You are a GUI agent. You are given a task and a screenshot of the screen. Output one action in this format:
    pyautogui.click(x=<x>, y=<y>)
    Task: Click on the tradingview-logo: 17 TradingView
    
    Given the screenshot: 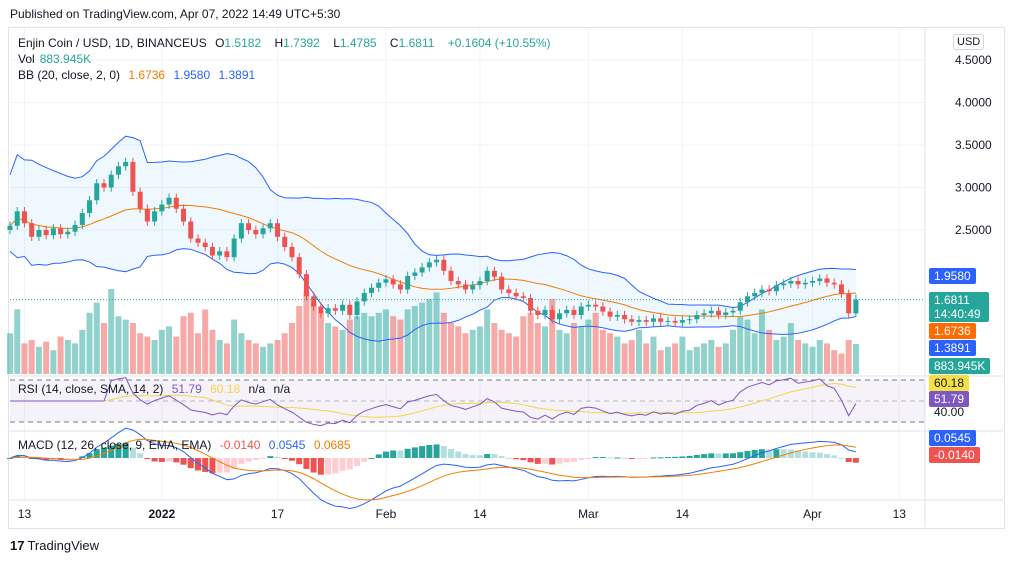 What is the action you would take?
    pyautogui.click(x=54, y=545)
    